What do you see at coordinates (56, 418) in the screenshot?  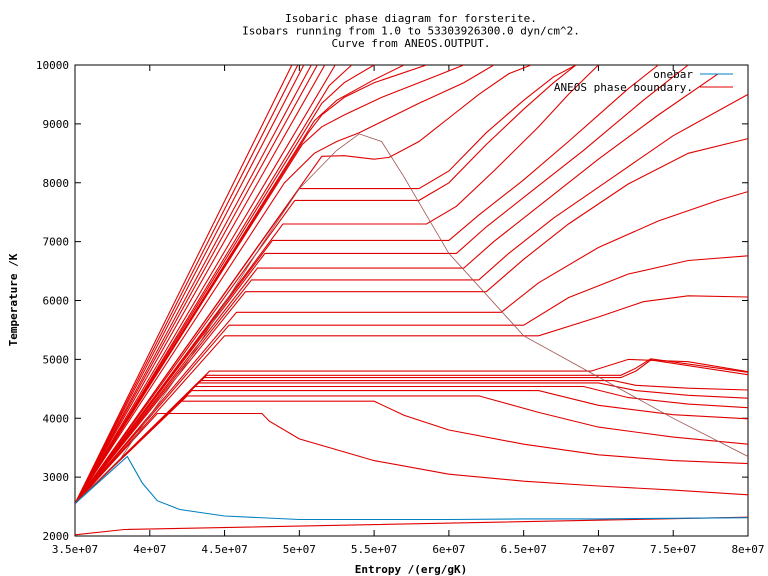 I see `y-tick-label: 4000` at bounding box center [56, 418].